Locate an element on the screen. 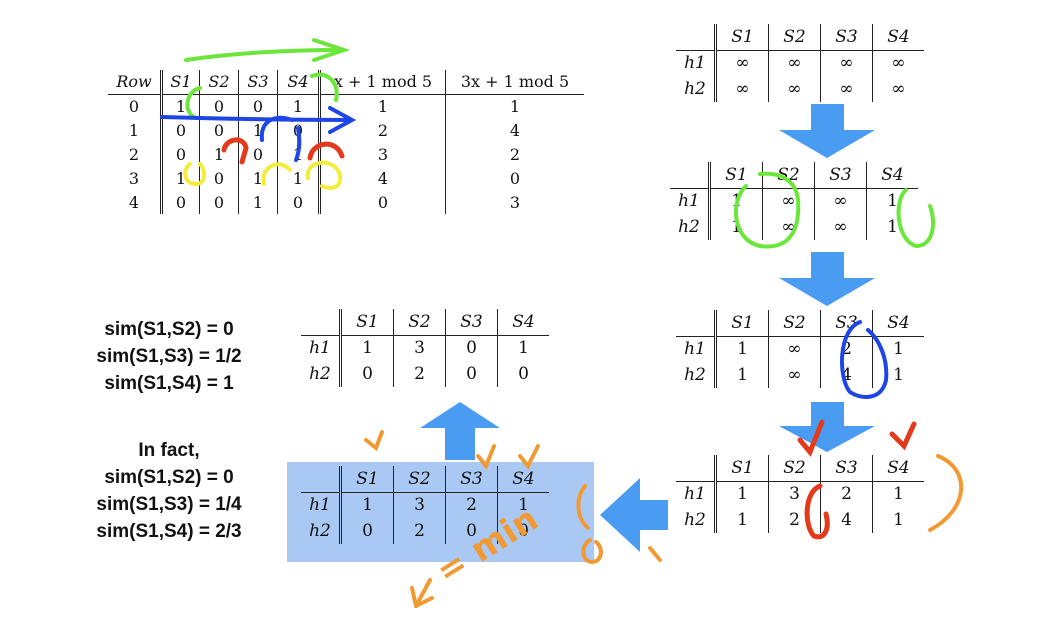 Image resolution: width=1058 pixels, height=630 pixels. signature-table-row0: S1 S2 S3 S4 h1 1 ∞ ∞ 1 h2 1 ∞ ∞ 1 is located at coordinates (794, 201).